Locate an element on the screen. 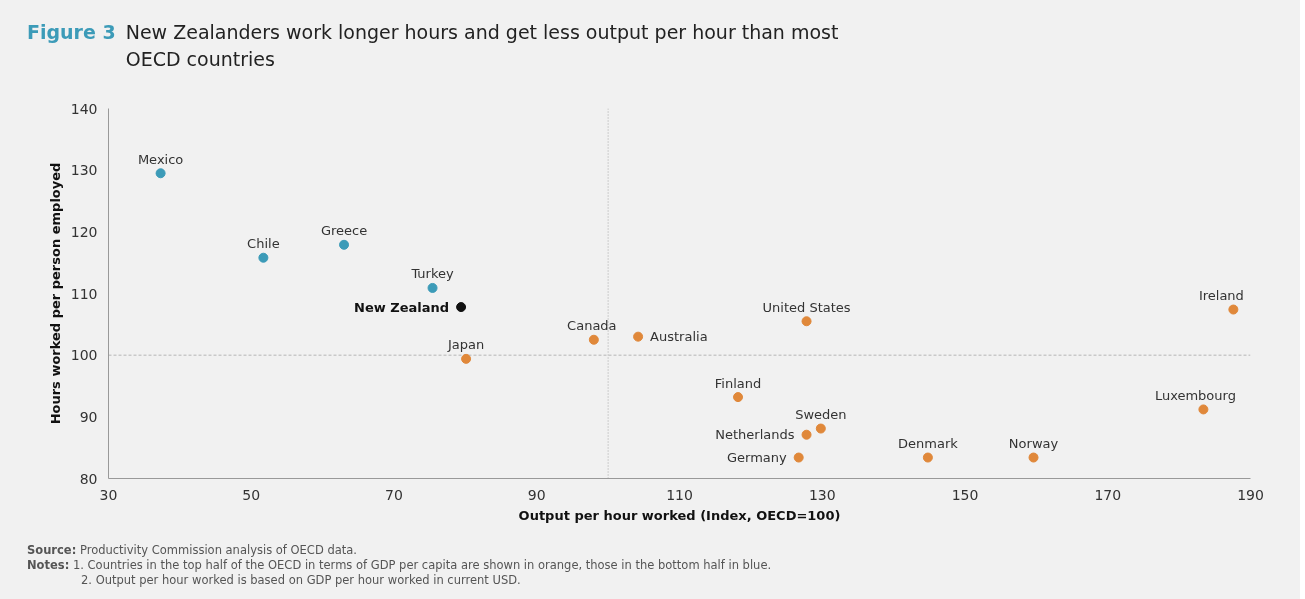 The height and width of the screenshot is (599, 1305). annotation: Australia is located at coordinates (679, 337).